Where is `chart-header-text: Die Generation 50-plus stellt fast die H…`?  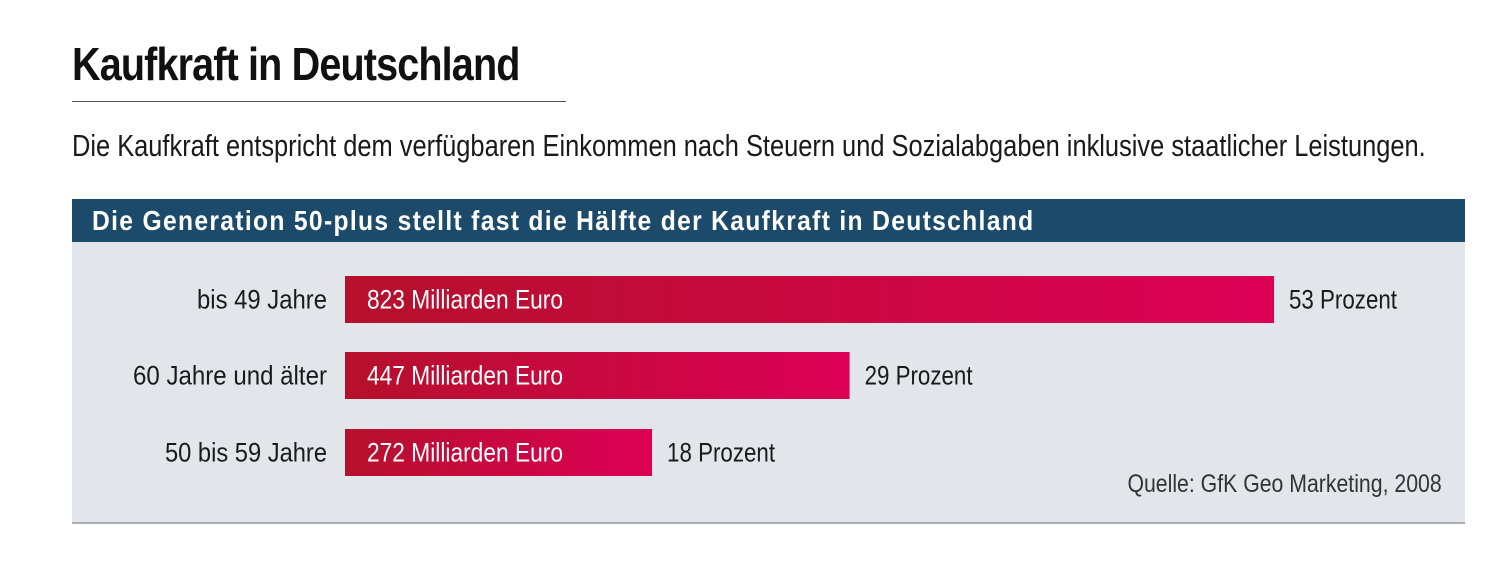
chart-header-text: Die Generation 50-plus stellt fast die H… is located at coordinates (563, 220).